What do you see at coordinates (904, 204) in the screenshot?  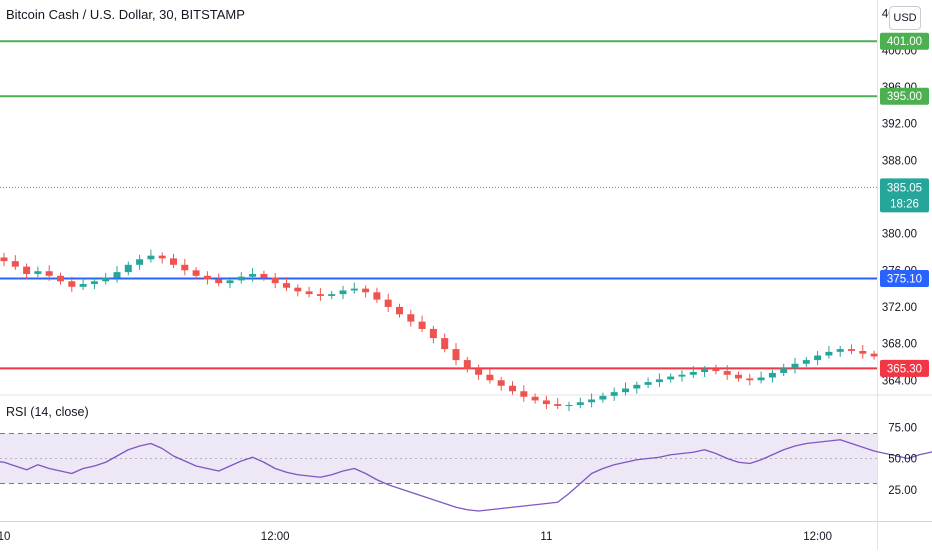 I see `countdown-label: 18:26` at bounding box center [904, 204].